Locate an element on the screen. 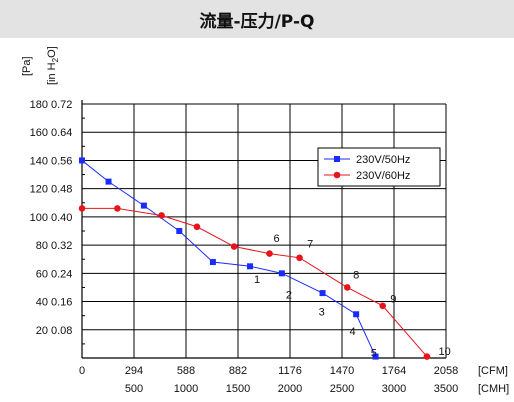 This screenshot has width=514, height=402. x-tick-label-cfm: 1176 is located at coordinates (290, 371).